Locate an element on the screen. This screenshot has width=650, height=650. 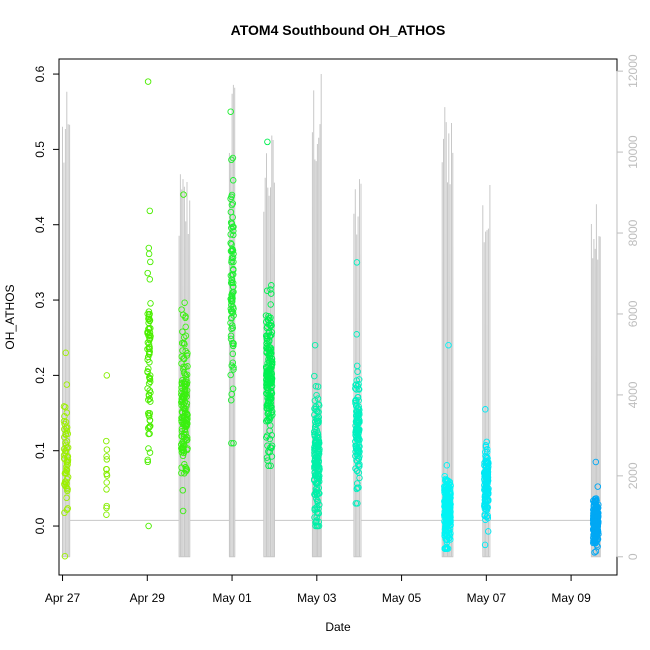
y-left-tick-label: 0.6 is located at coordinates (40, 73).